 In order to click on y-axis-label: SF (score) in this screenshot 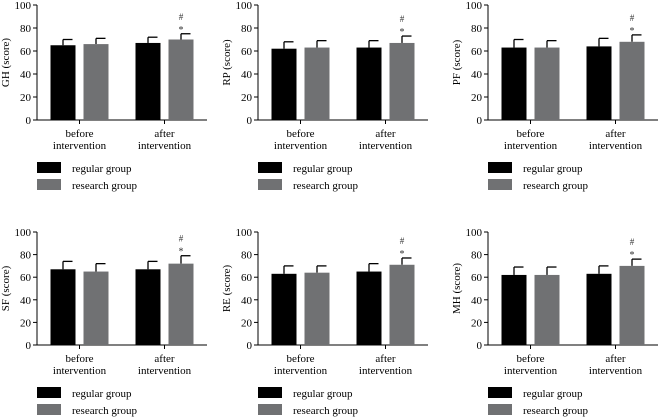, I will do `click(6, 288)`.